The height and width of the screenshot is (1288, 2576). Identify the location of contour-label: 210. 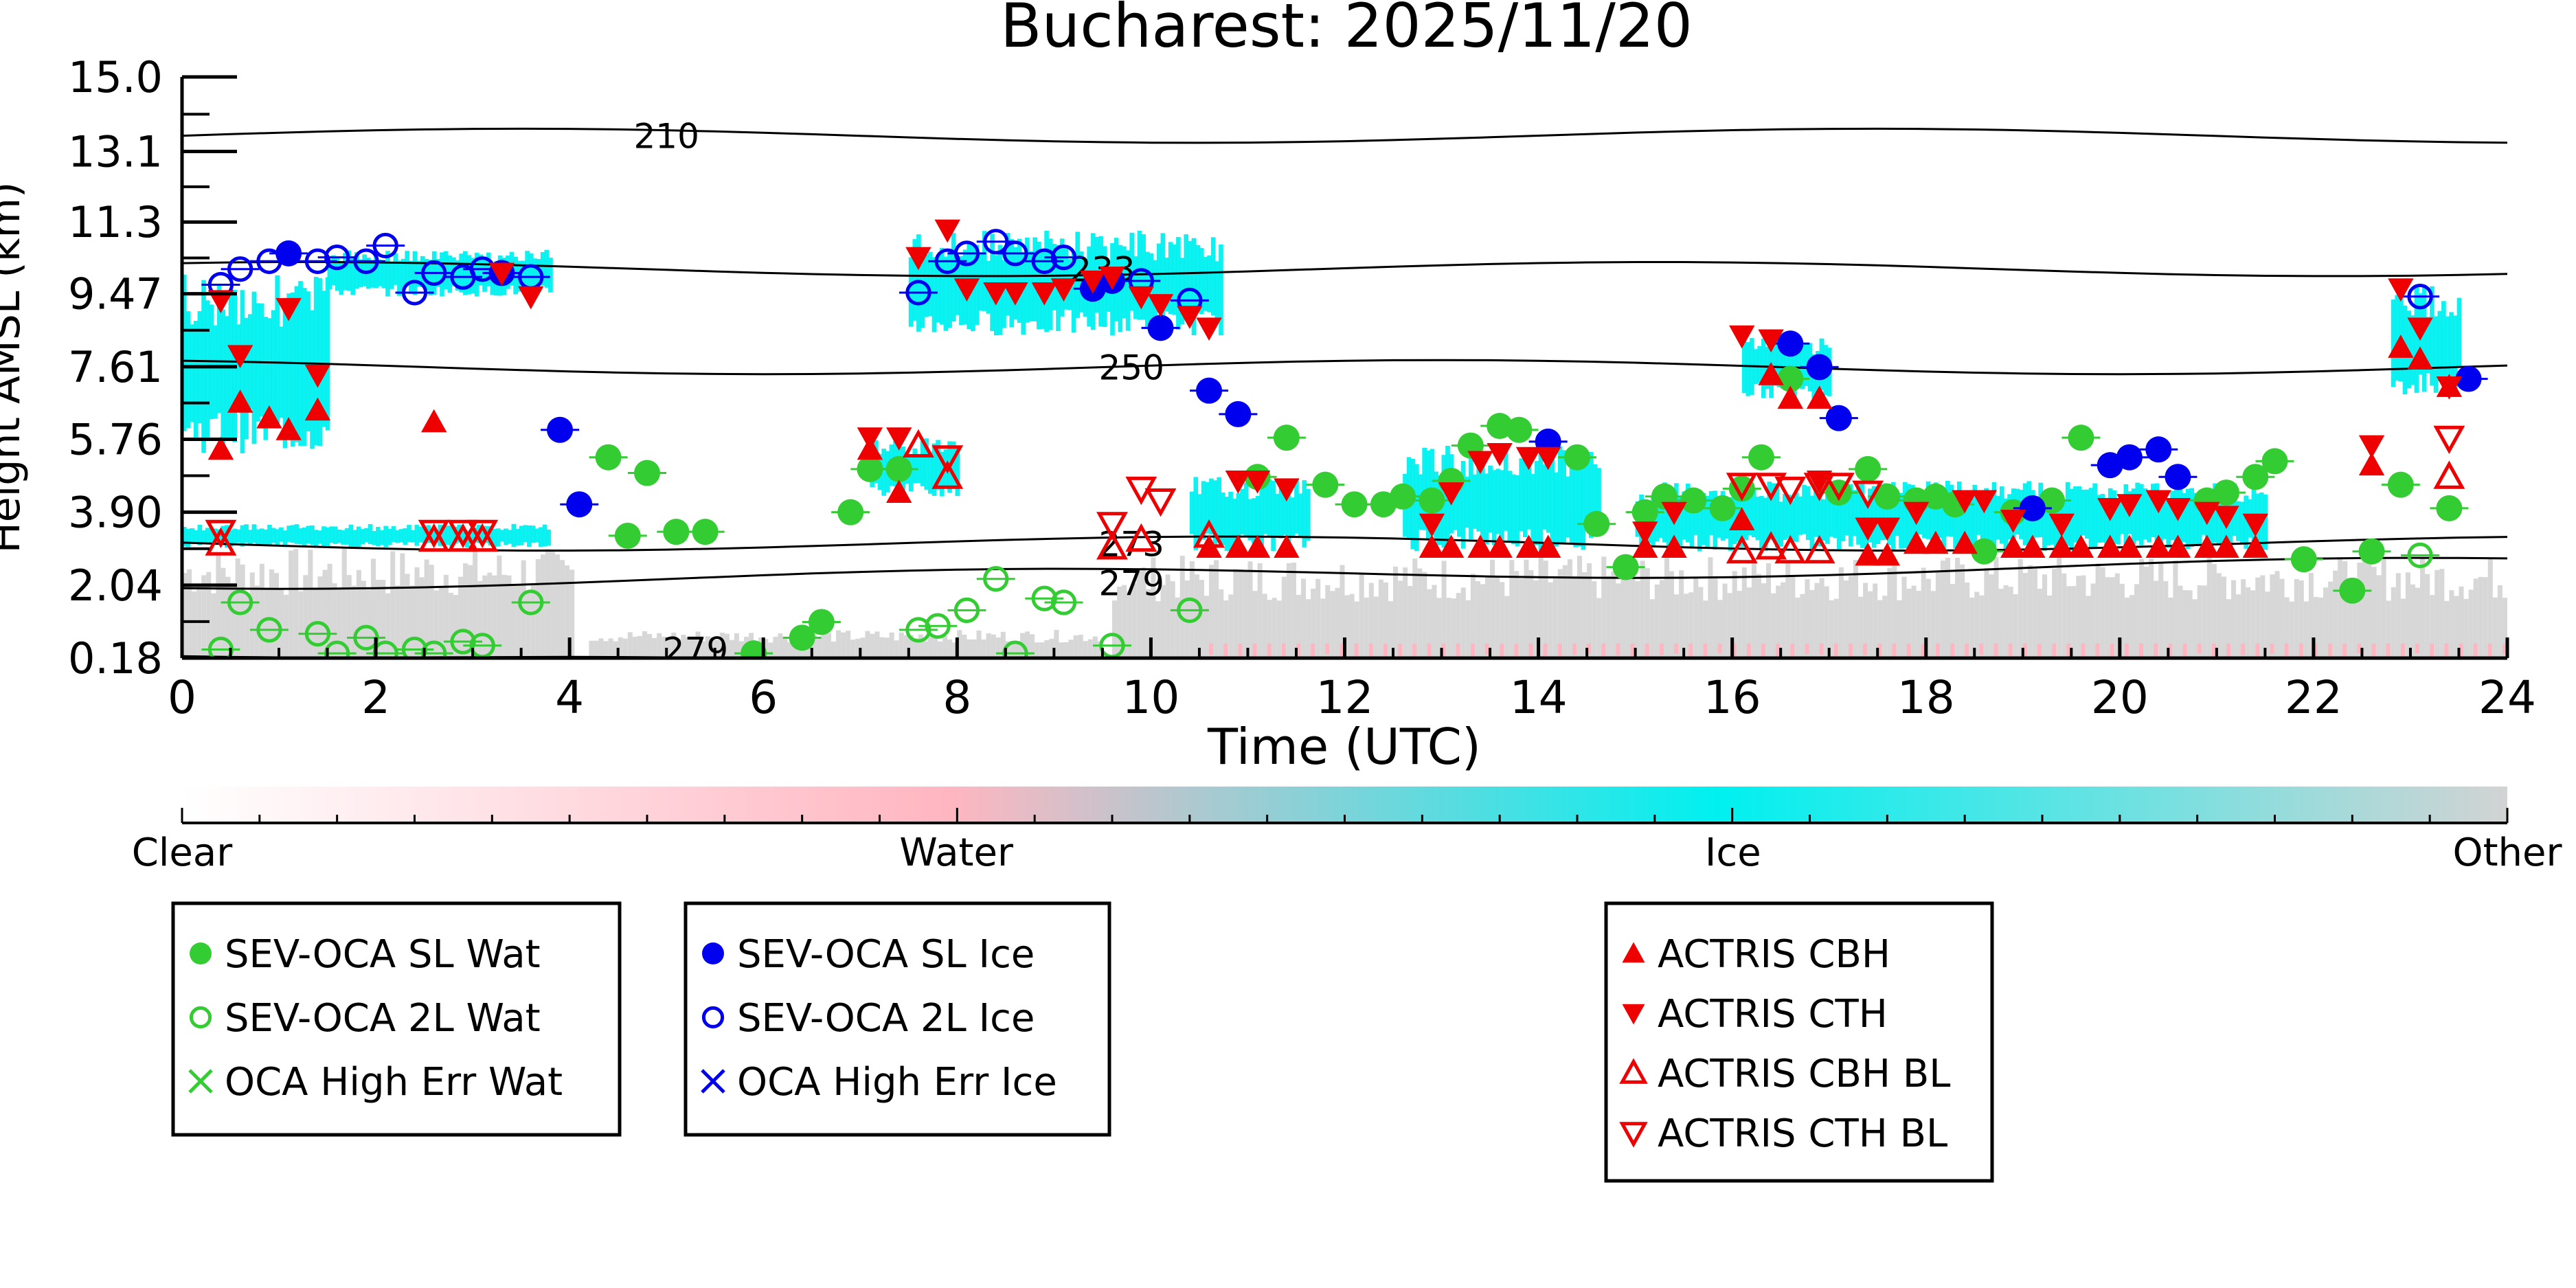
(666, 137).